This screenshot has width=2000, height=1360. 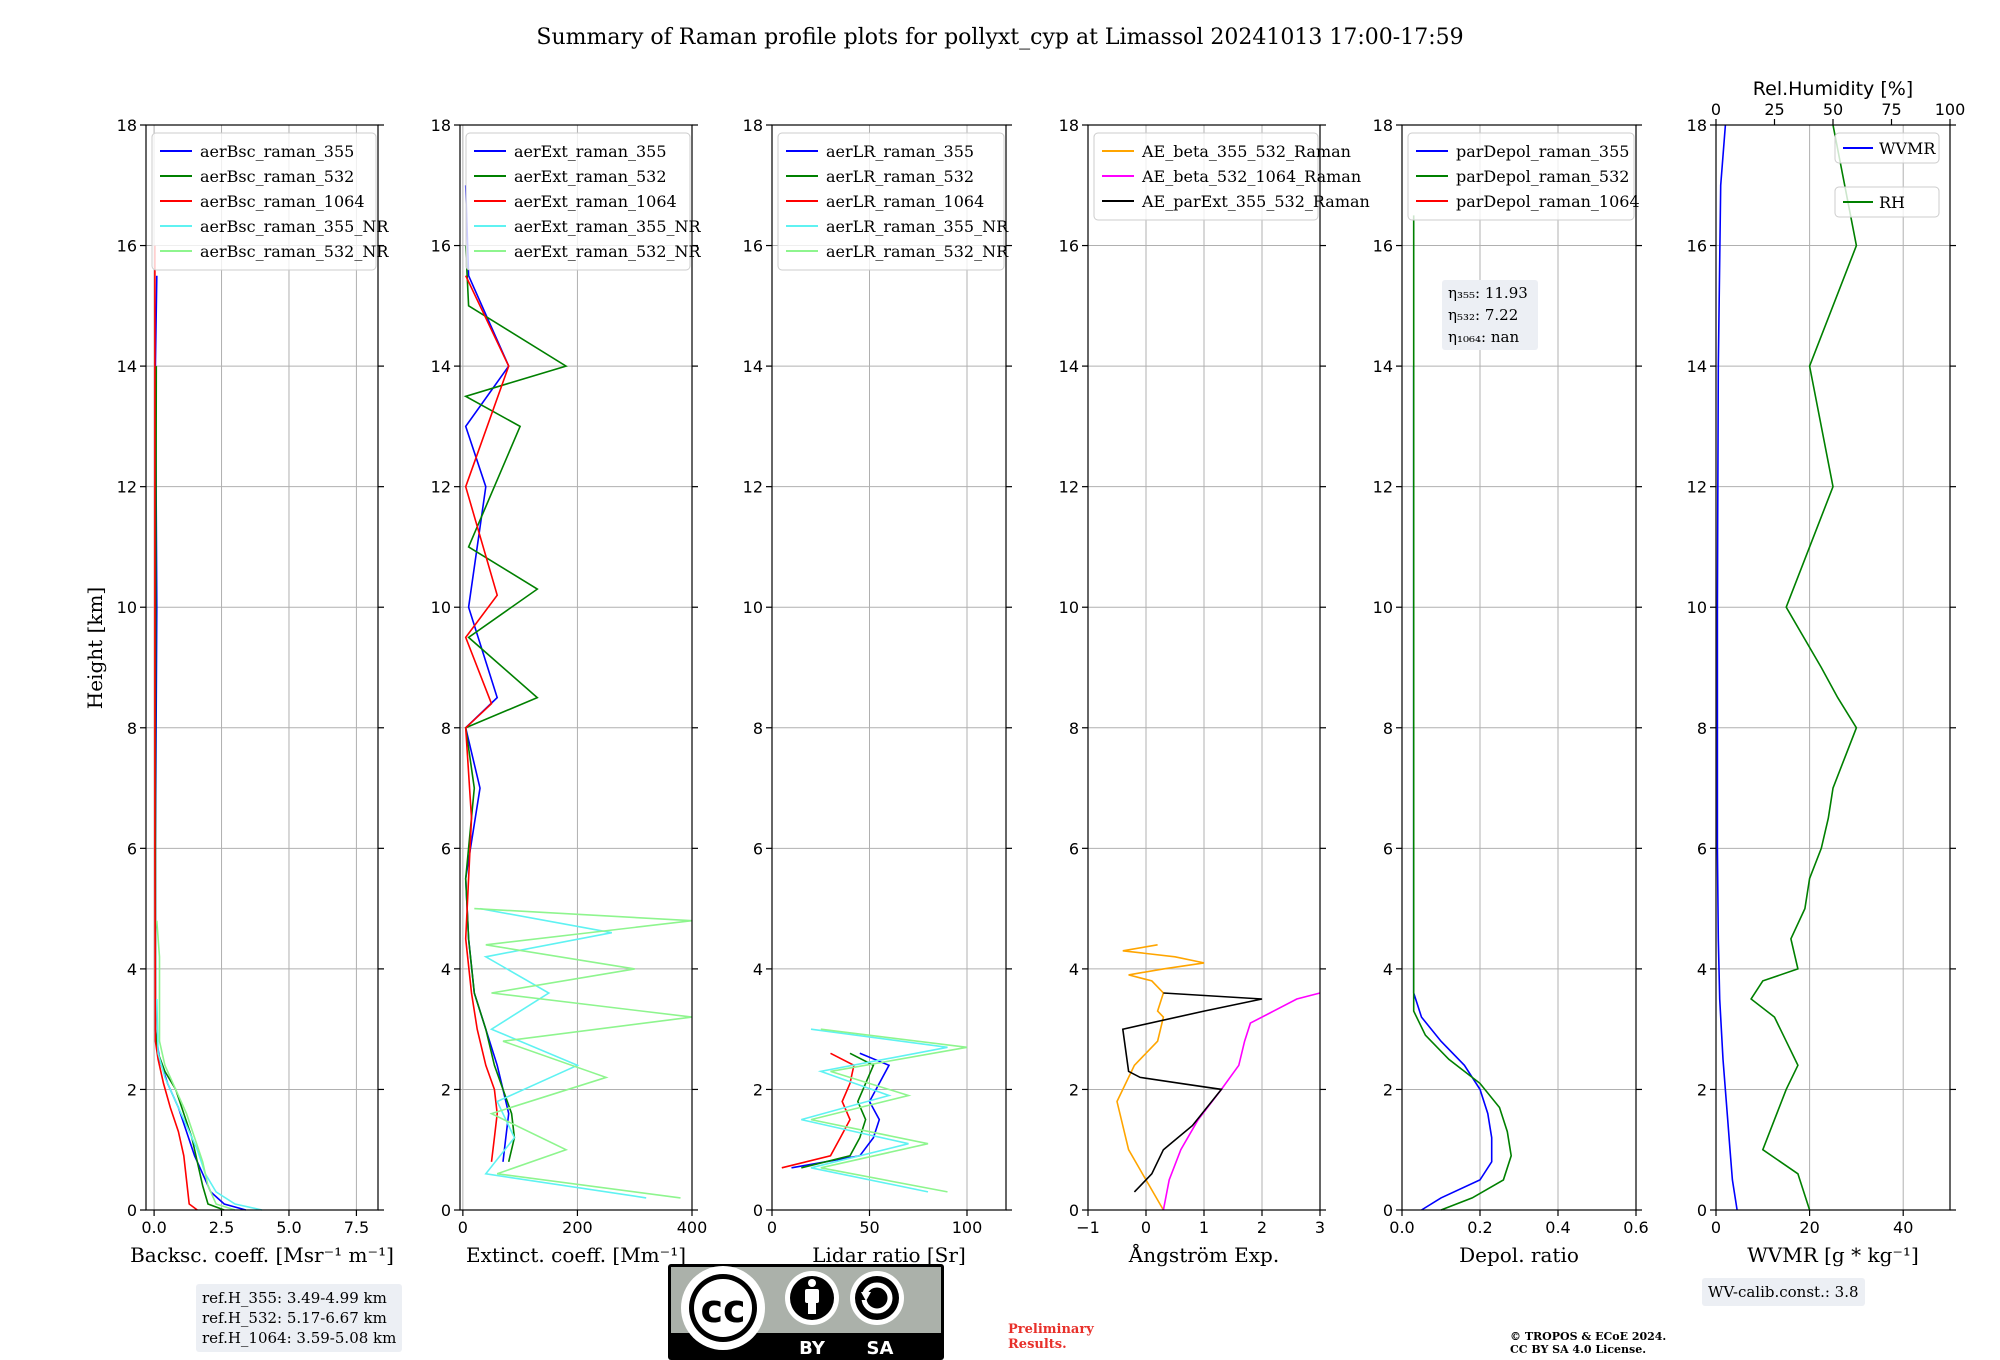 What do you see at coordinates (1483, 315) in the screenshot?
I see `eta-annotation: η₅₃₂: 7.22` at bounding box center [1483, 315].